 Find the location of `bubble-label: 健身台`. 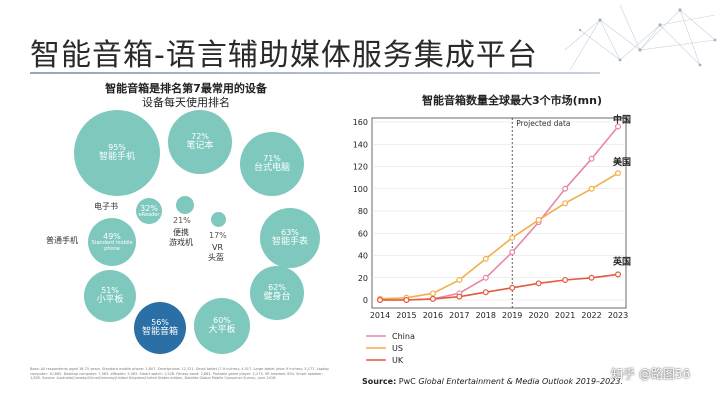

bubble-label: 健身台 is located at coordinates (277, 297).